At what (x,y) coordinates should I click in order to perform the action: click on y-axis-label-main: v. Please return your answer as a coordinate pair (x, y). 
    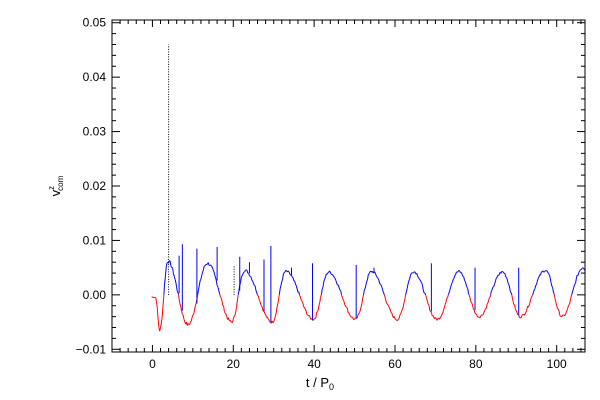
    Looking at the image, I should click on (55, 192).